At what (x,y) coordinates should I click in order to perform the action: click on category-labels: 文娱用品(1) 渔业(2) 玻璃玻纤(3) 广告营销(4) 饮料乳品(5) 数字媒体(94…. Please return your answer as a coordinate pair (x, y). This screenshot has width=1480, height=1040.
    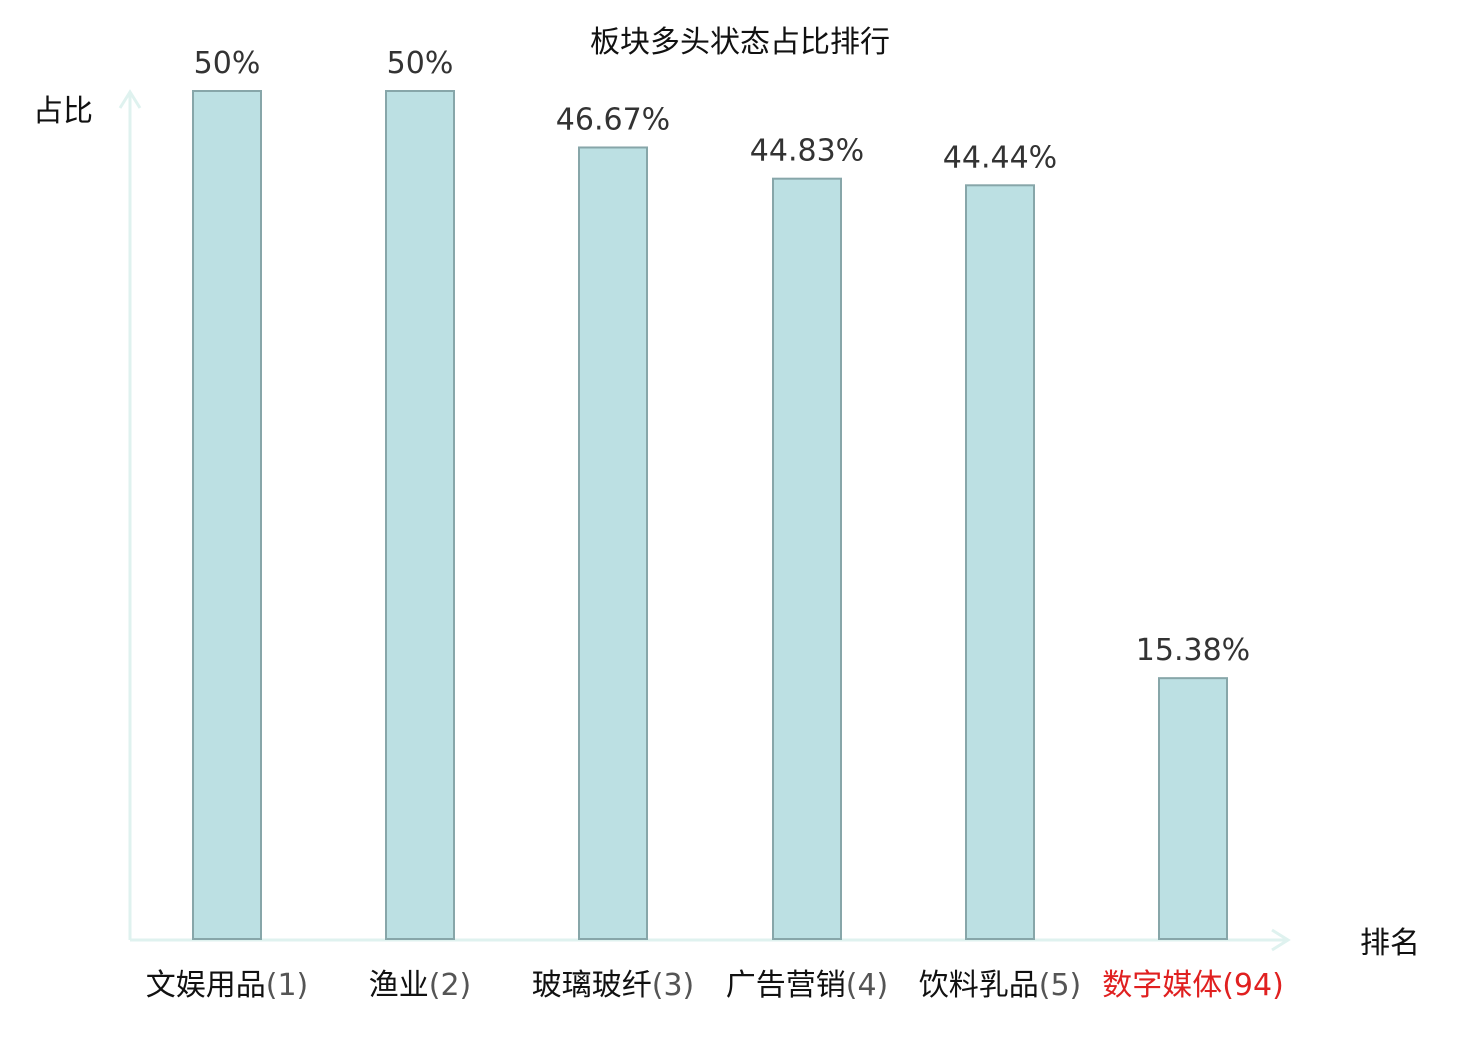
    Looking at the image, I should click on (715, 985).